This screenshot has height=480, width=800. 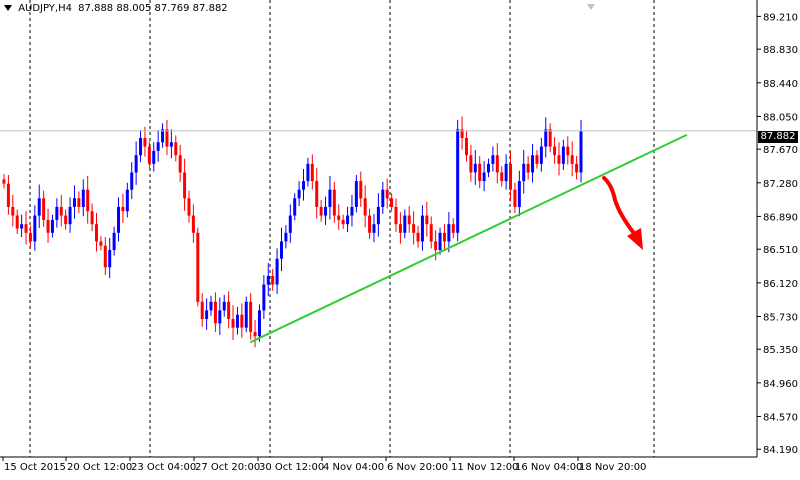 I want to click on time-tick-label: 11 Nov 12:00, so click(x=484, y=467).